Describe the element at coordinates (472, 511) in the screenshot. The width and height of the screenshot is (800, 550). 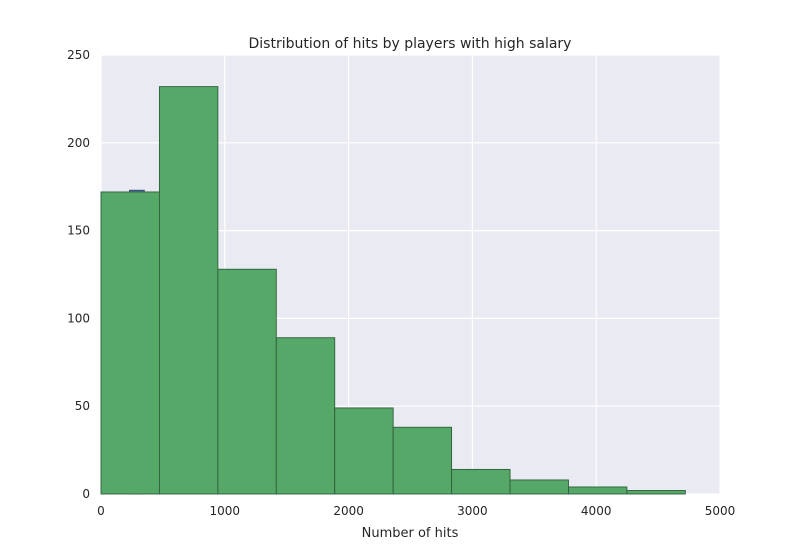
I see `x-tick-label-3: 3000` at that location.